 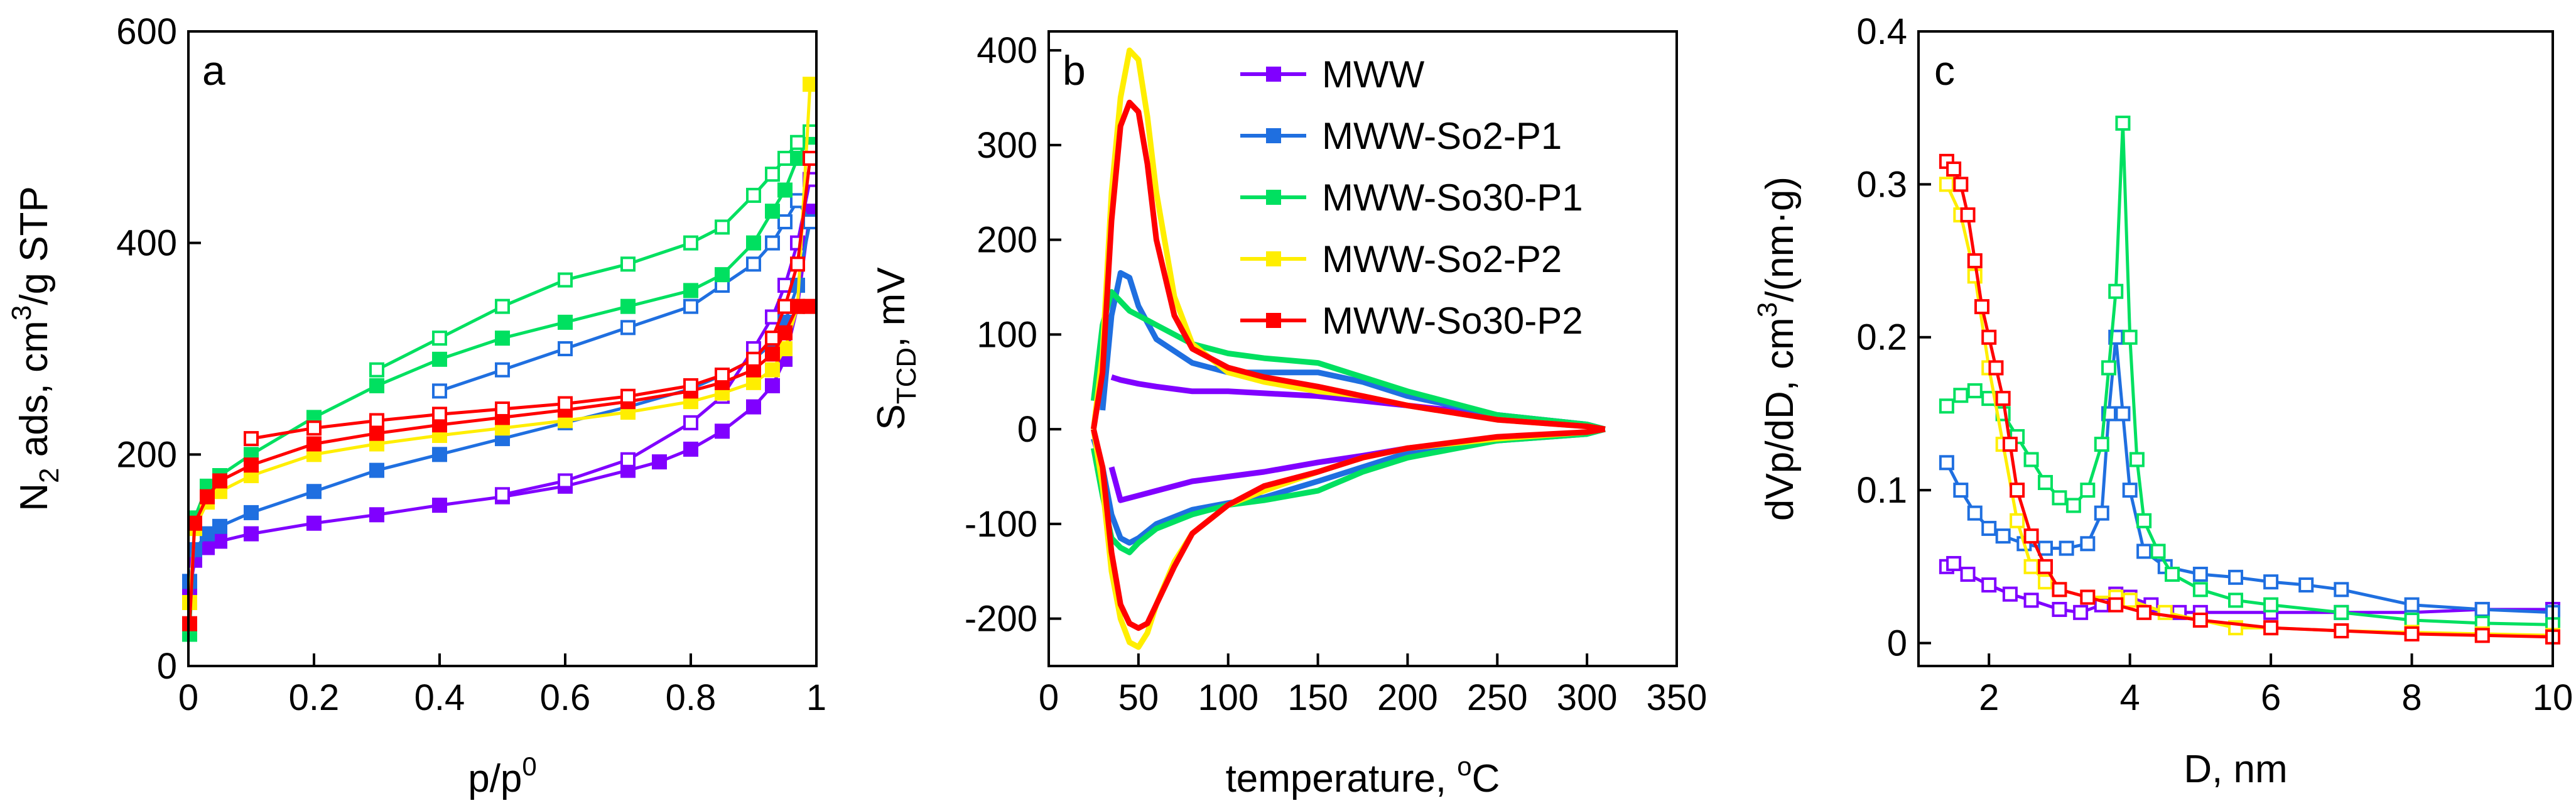 I want to click on panel-a-xtick-label: 0.8, so click(x=691, y=698).